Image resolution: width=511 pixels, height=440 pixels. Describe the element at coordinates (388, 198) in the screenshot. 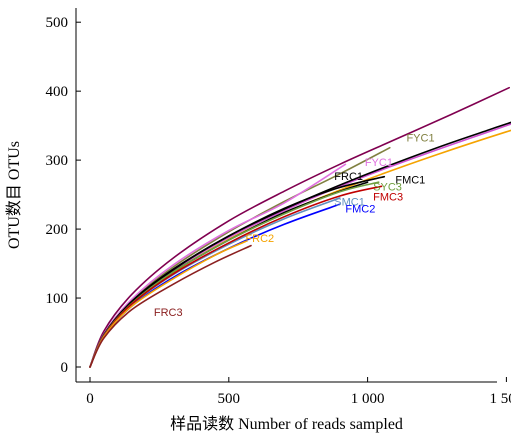

I see `series-label-fmc3: FMC3` at that location.